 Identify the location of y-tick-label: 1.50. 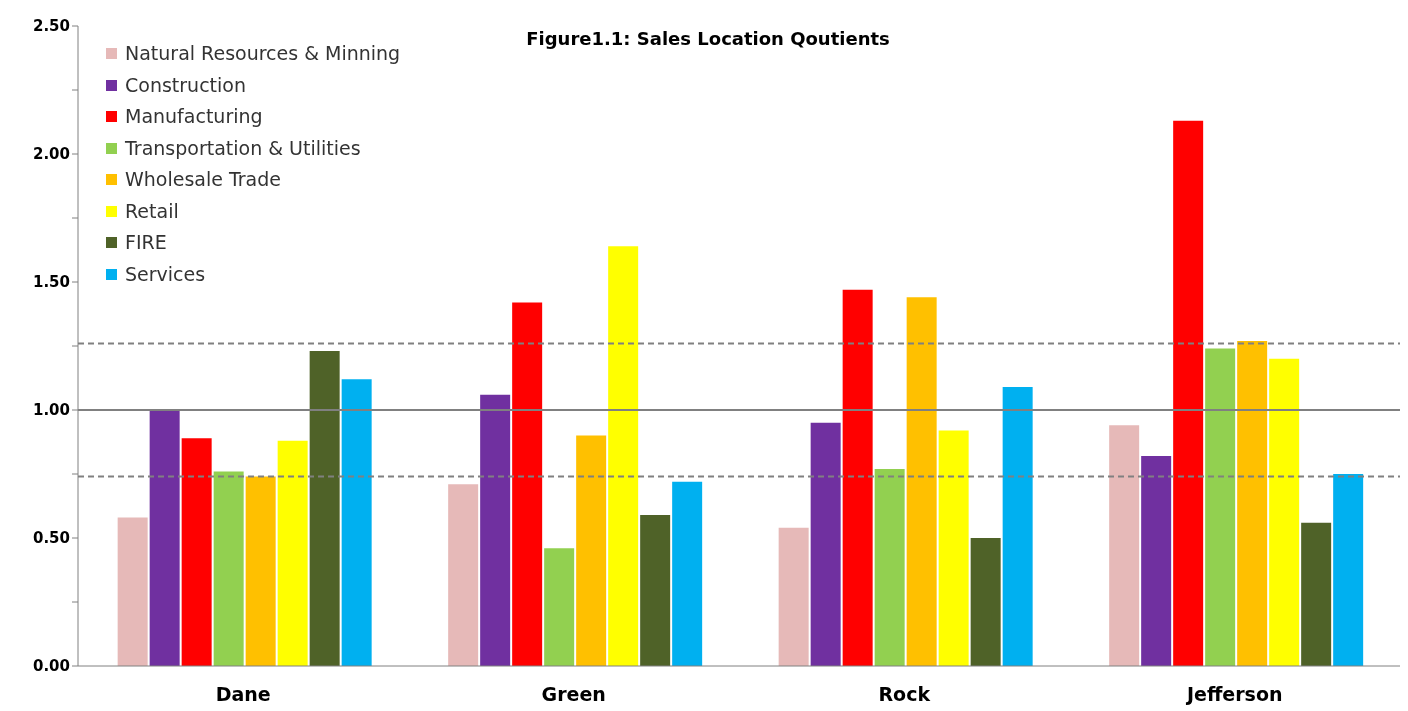
(51, 282).